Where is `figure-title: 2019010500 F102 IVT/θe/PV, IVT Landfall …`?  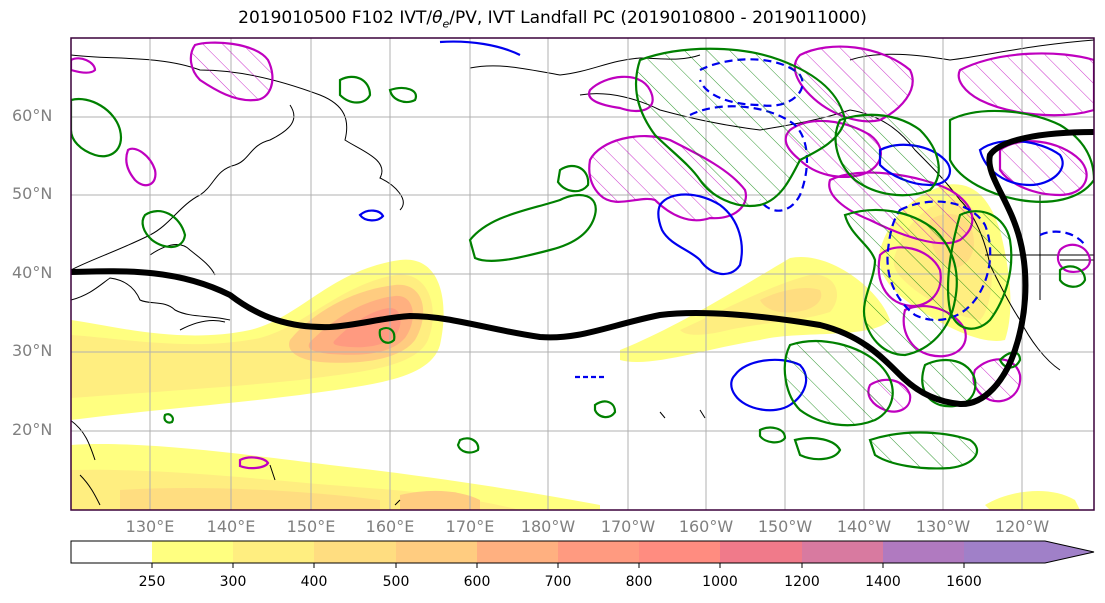
figure-title: 2019010500 F102 IVT/θe/PV, IVT Landfall … is located at coordinates (552, 19).